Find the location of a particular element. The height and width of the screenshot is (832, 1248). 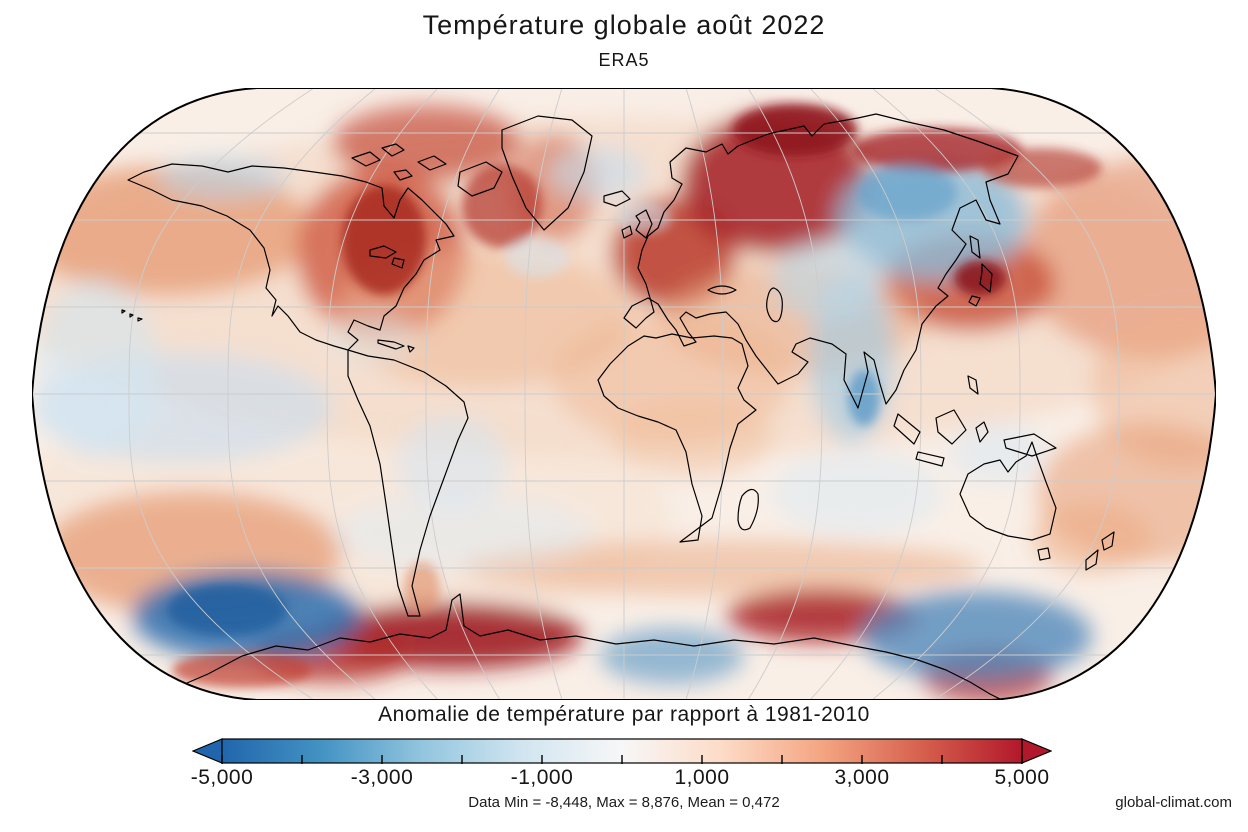

colorbar-tick-label: 1,000 is located at coordinates (702, 777).